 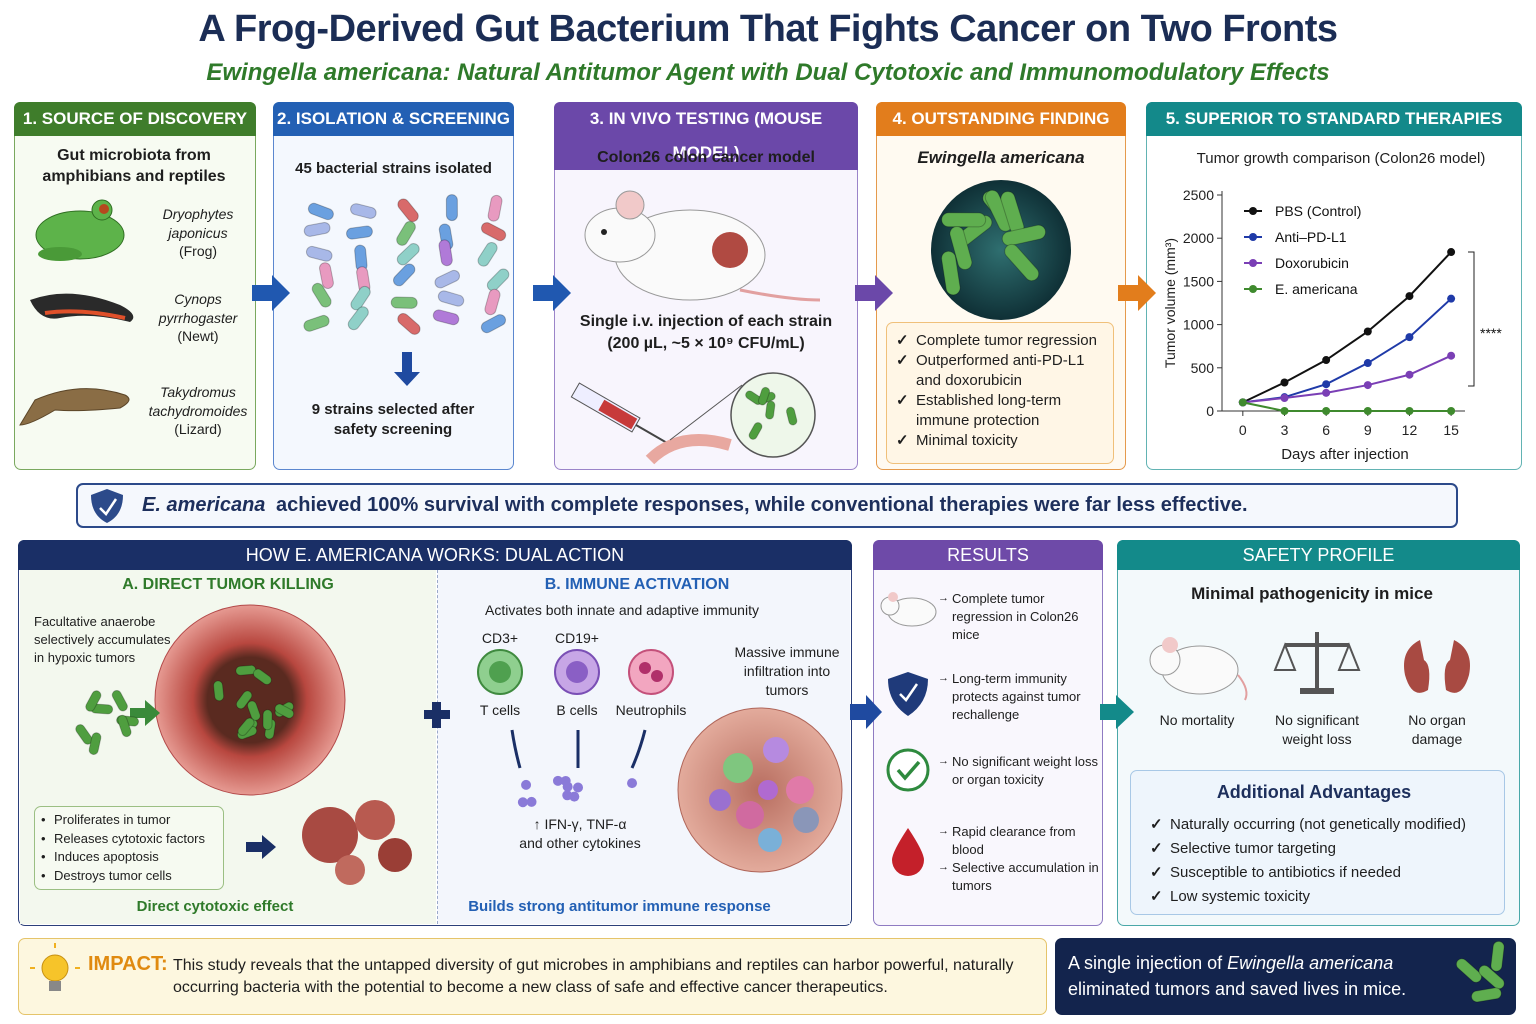 I want to click on panel-header: HOW E. AMERICANA WORKS: DUAL ACTION, so click(x=435, y=555).